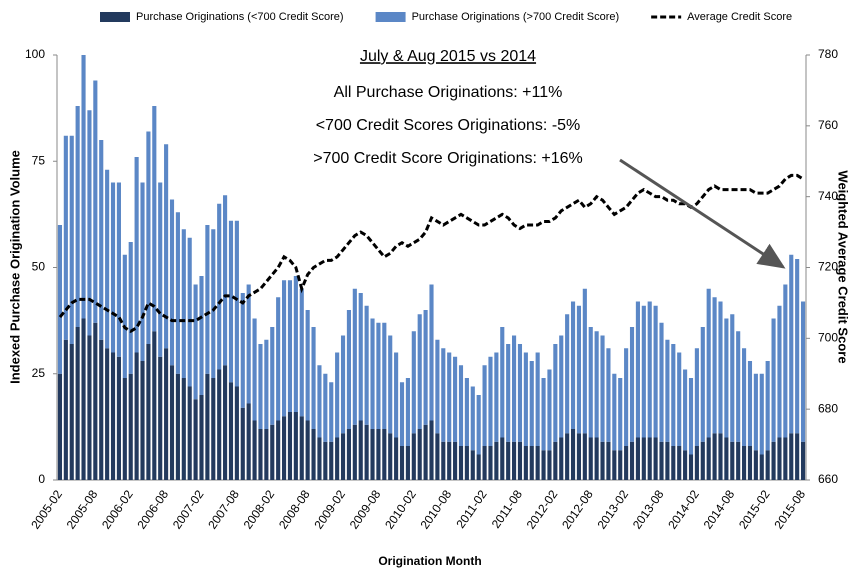 Image resolution: width=851 pixels, height=571 pixels. Describe the element at coordinates (152, 509) in the screenshot. I see `x-tick-label: 2006-08` at that location.